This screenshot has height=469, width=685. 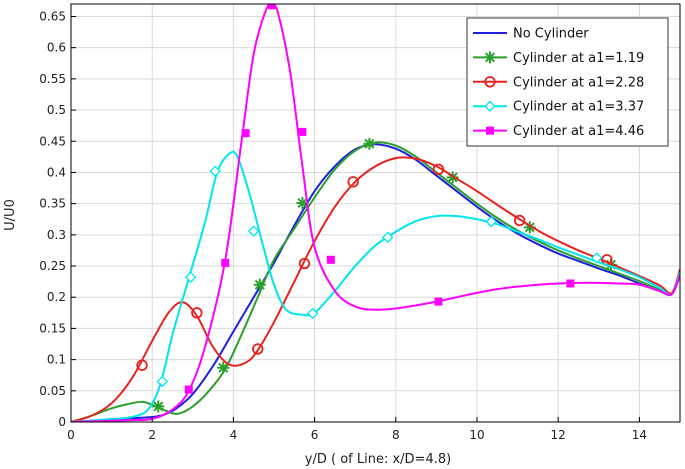 I want to click on x-tick-label: 6, so click(x=315, y=435).